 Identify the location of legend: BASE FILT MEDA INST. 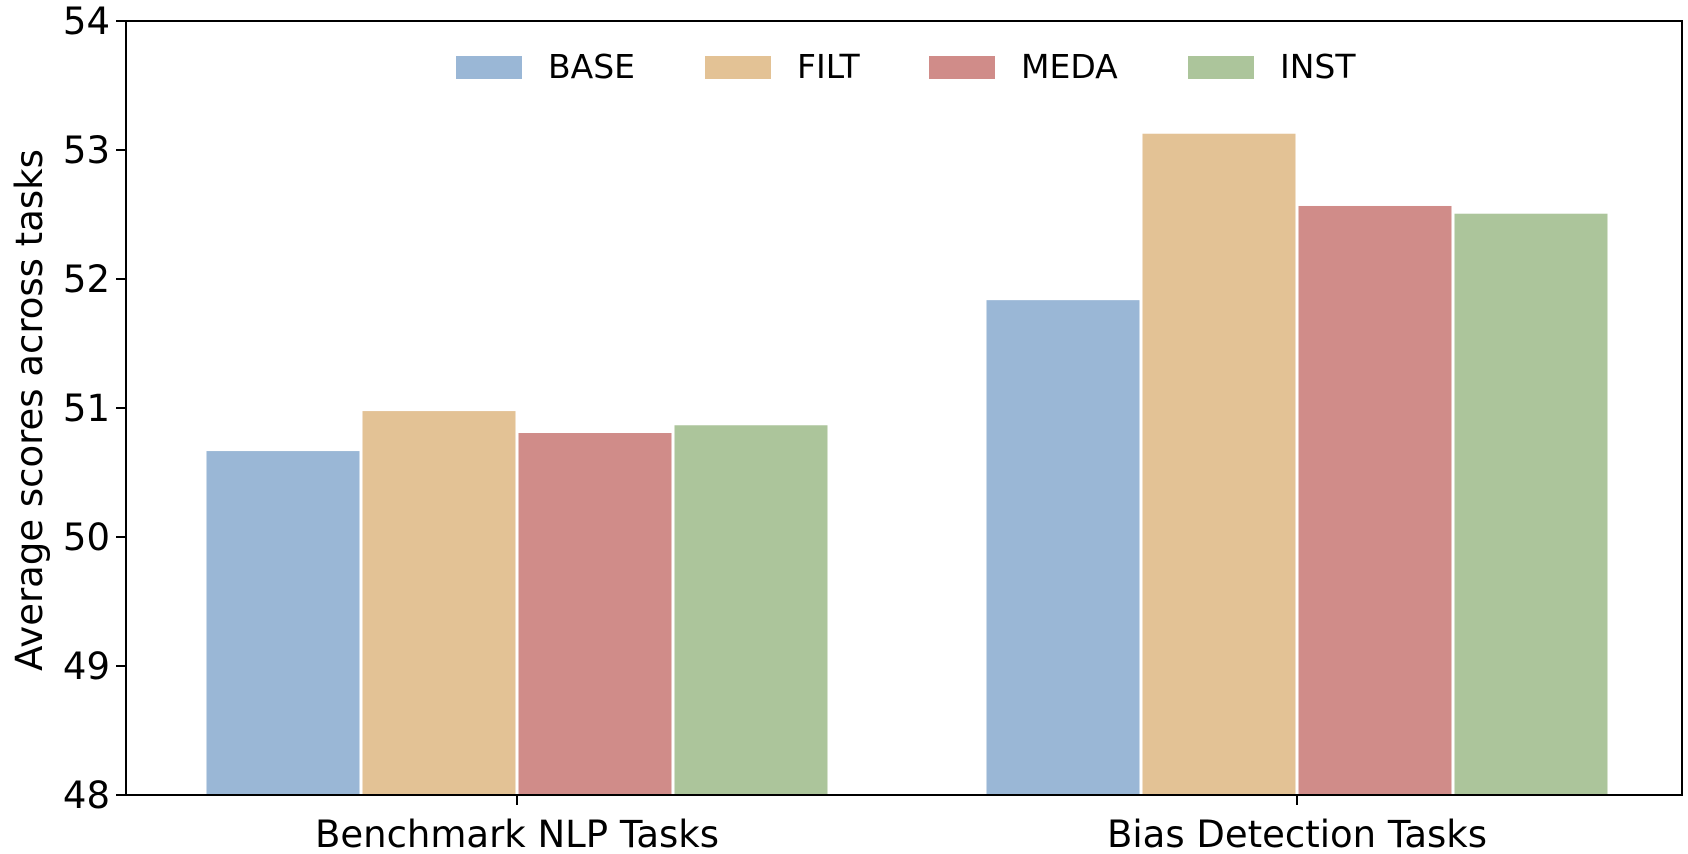
(906, 66).